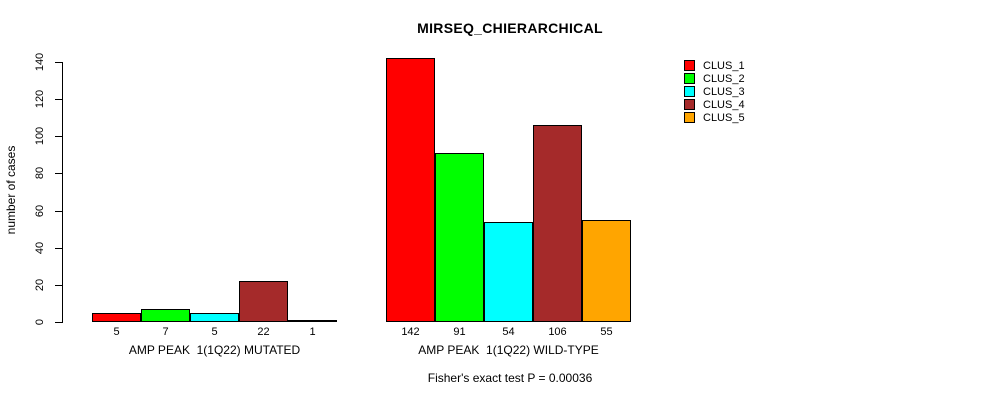 The height and width of the screenshot is (400, 990). Describe the element at coordinates (40, 211) in the screenshot. I see `y-tick-label: 60` at that location.